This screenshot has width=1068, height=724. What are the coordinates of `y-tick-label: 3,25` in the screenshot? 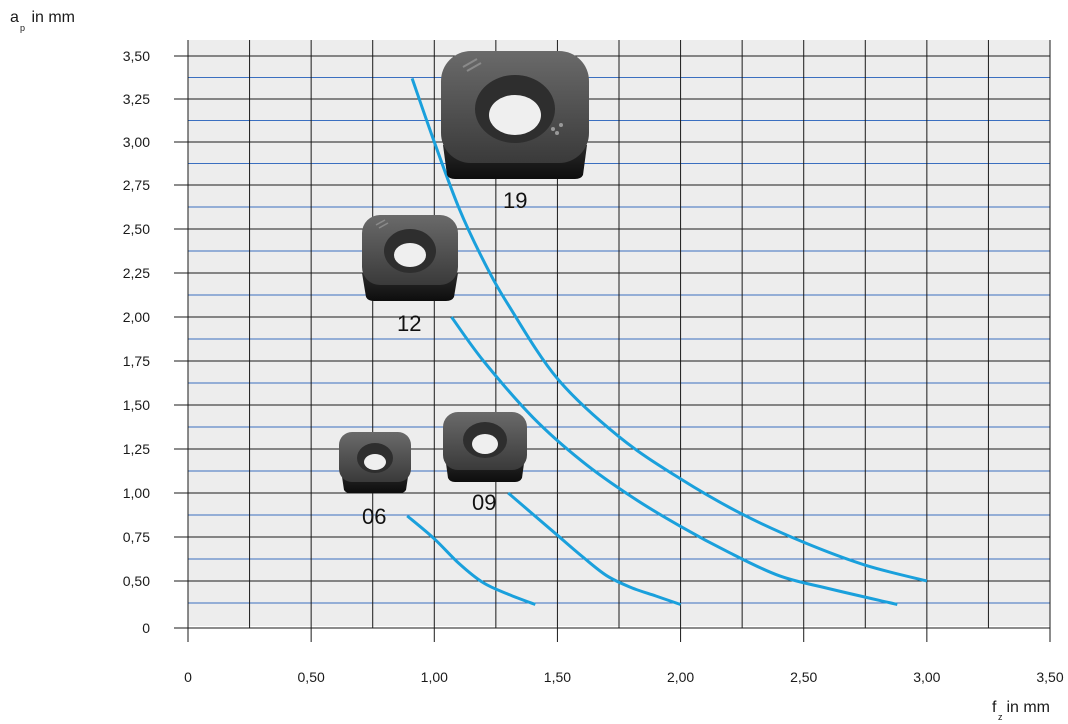 It's located at (136, 99).